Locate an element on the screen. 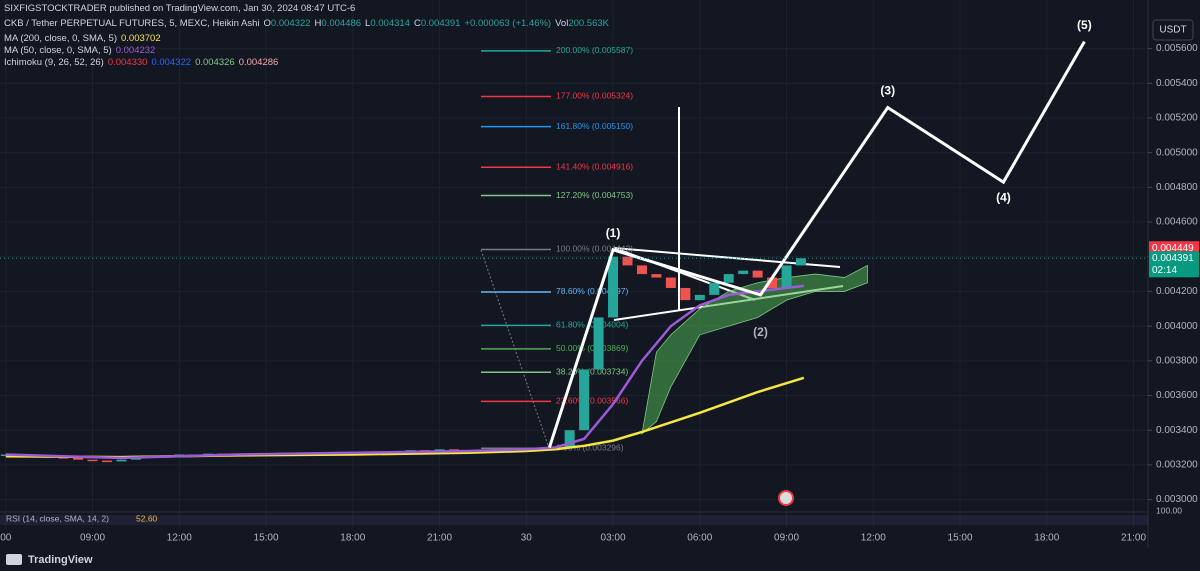 Image resolution: width=1200 pixels, height=571 pixels. y-tick-label: 0.004200 is located at coordinates (1177, 291).